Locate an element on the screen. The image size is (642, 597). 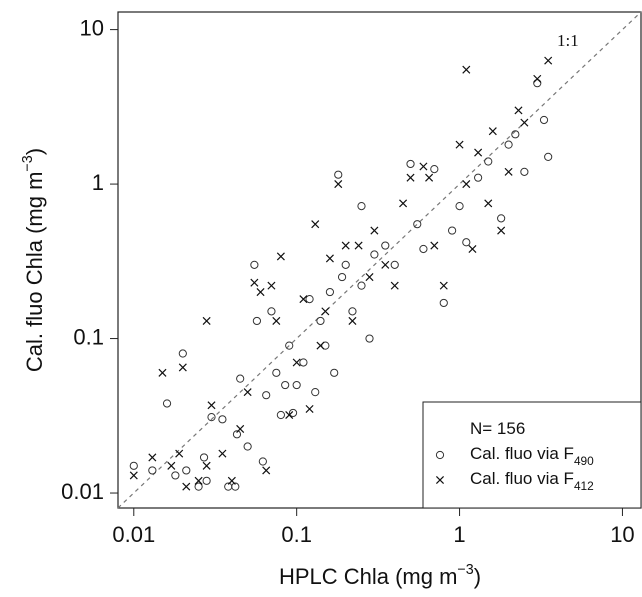
x-tick-label: 10 is located at coordinates (622, 534).